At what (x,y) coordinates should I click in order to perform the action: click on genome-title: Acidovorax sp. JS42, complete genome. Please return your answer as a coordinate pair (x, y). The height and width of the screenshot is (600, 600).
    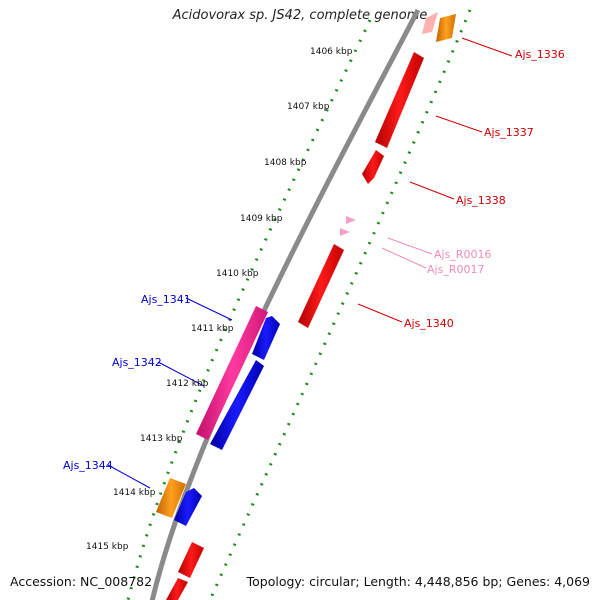
    Looking at the image, I should click on (300, 15).